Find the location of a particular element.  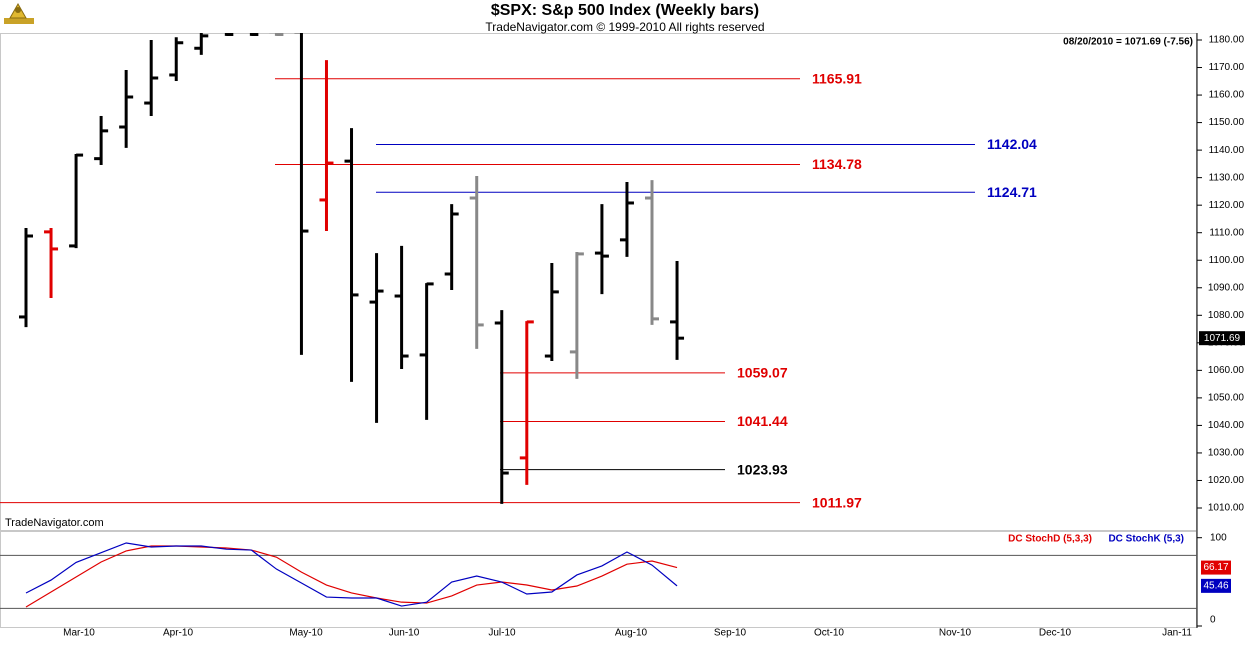

logo is located at coordinates (19, 13).